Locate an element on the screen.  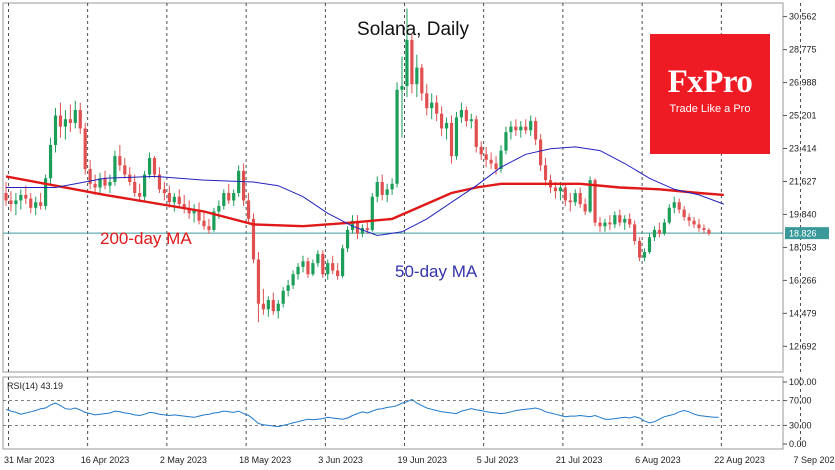
ma200-label: 200-day MA is located at coordinates (146, 238).